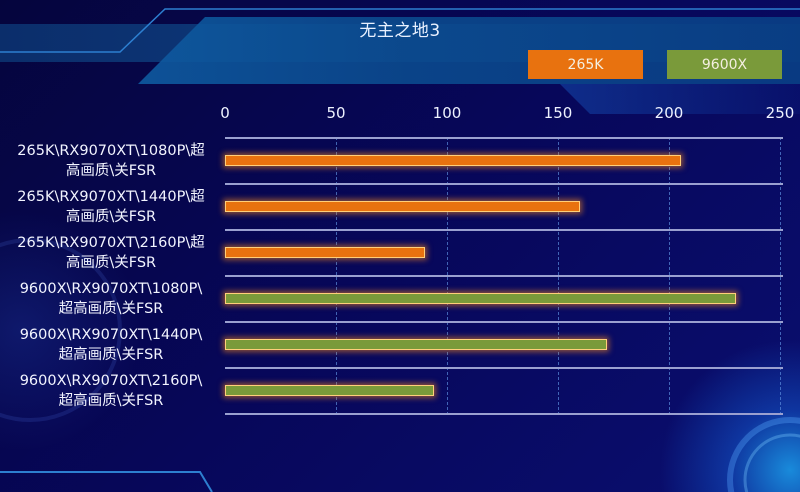 This screenshot has width=800, height=492. Describe the element at coordinates (780, 113) in the screenshot. I see `x-tick: 250` at that location.